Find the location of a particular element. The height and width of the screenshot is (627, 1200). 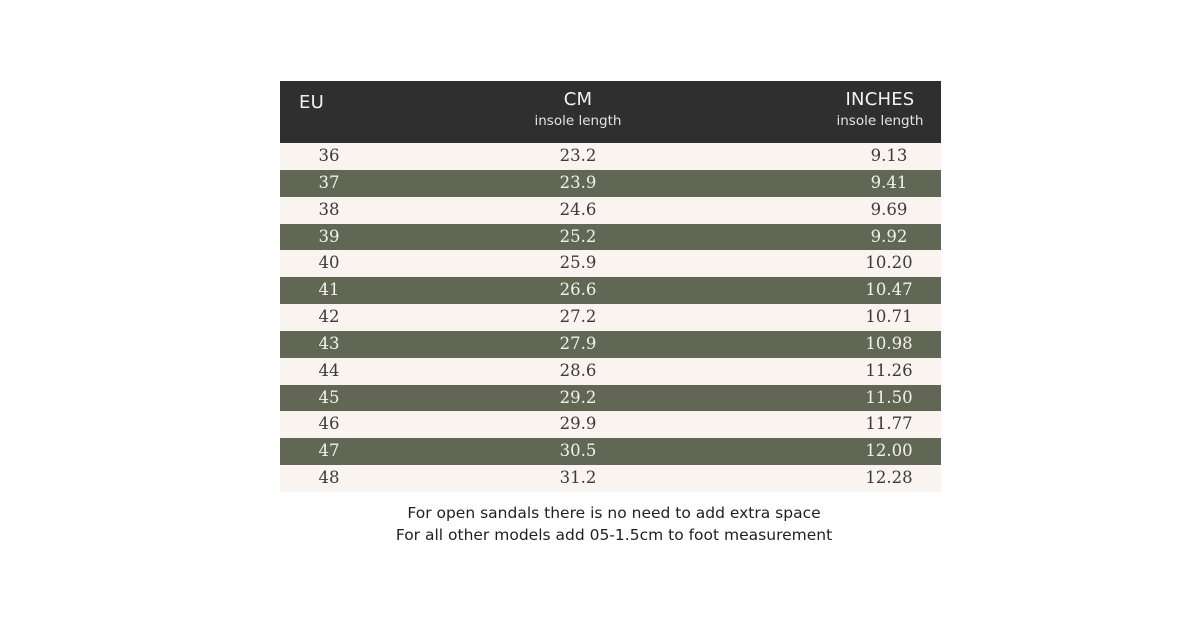

header-cm-sublabel: insole length is located at coordinates (578, 121).